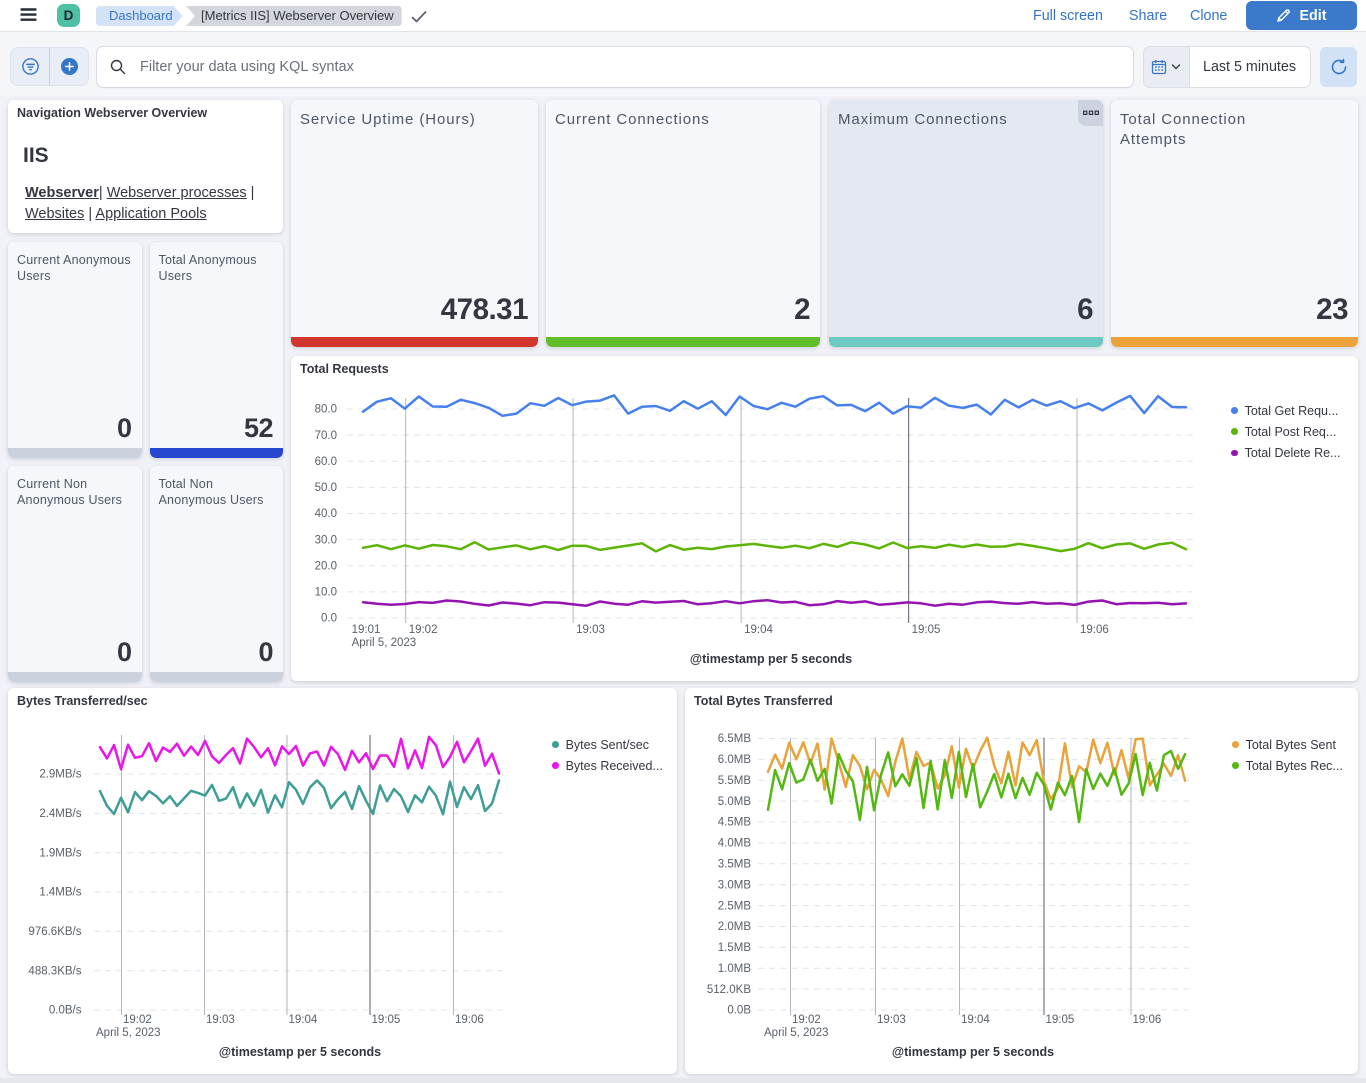 Image resolution: width=1366 pixels, height=1083 pixels. I want to click on svg-text: 0.0B, so click(739, 1011).